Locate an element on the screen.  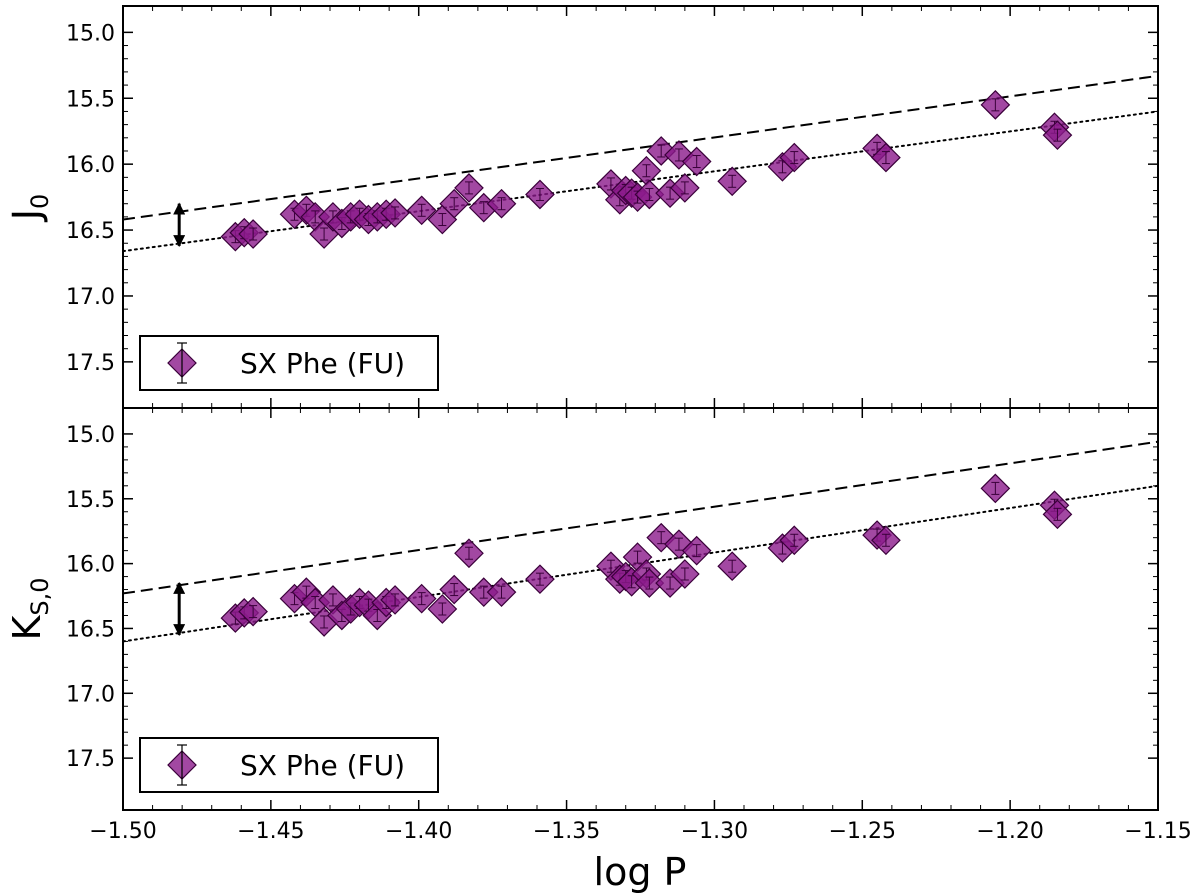
x-tick-label: −1.20 is located at coordinates (1009, 831).